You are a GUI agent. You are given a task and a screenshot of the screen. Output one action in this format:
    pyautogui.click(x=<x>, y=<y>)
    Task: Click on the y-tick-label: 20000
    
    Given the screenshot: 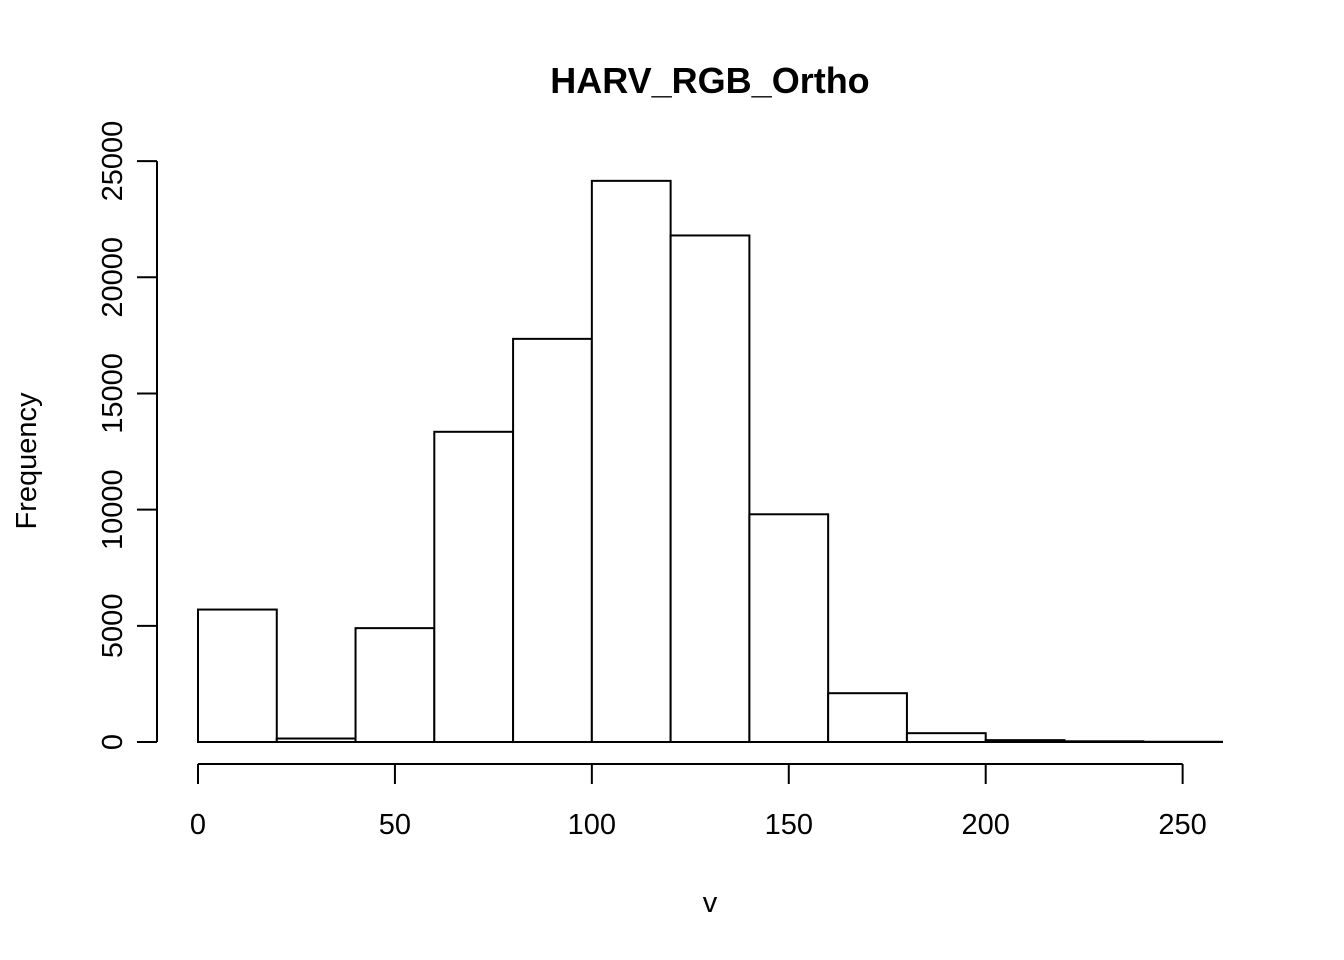 What is the action you would take?
    pyautogui.click(x=113, y=277)
    